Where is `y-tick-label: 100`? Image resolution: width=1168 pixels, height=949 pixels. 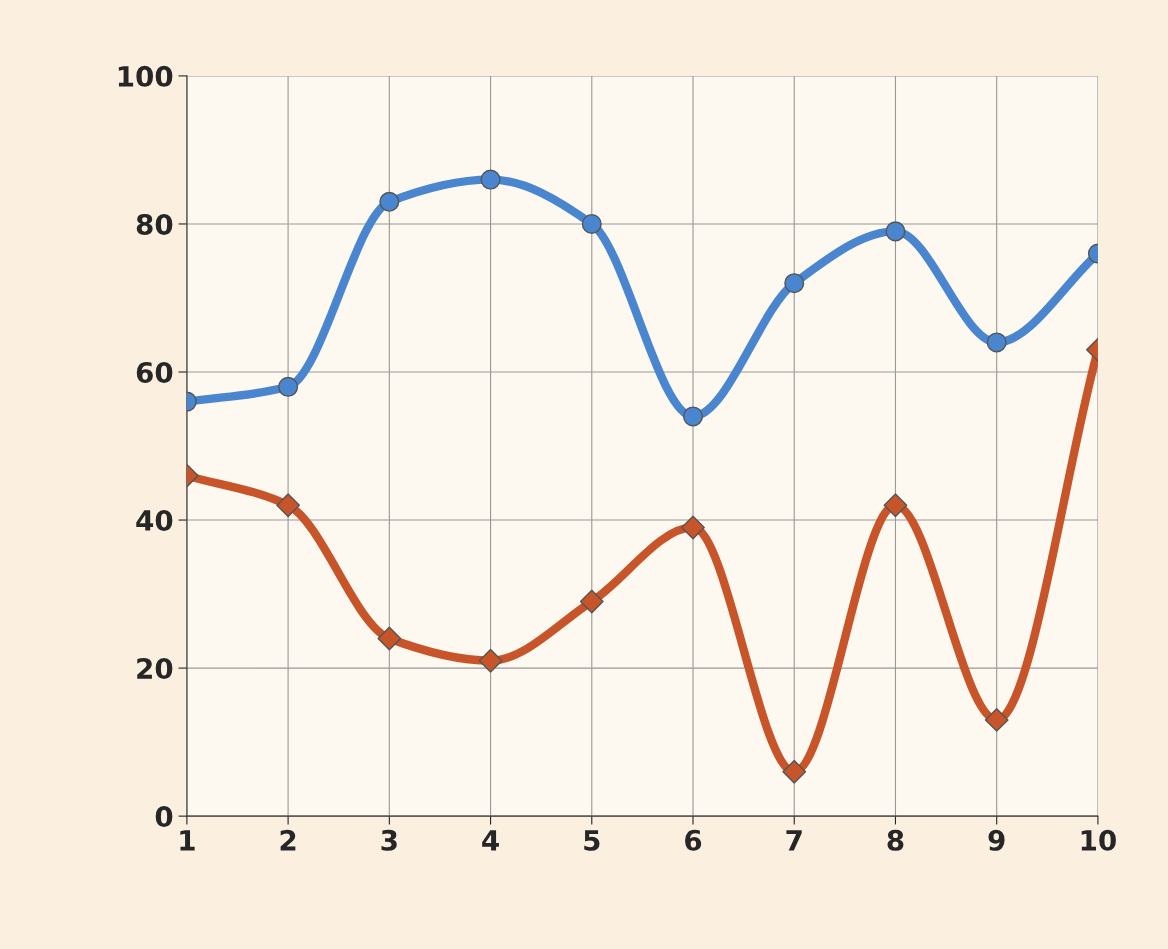 y-tick-label: 100 is located at coordinates (145, 76).